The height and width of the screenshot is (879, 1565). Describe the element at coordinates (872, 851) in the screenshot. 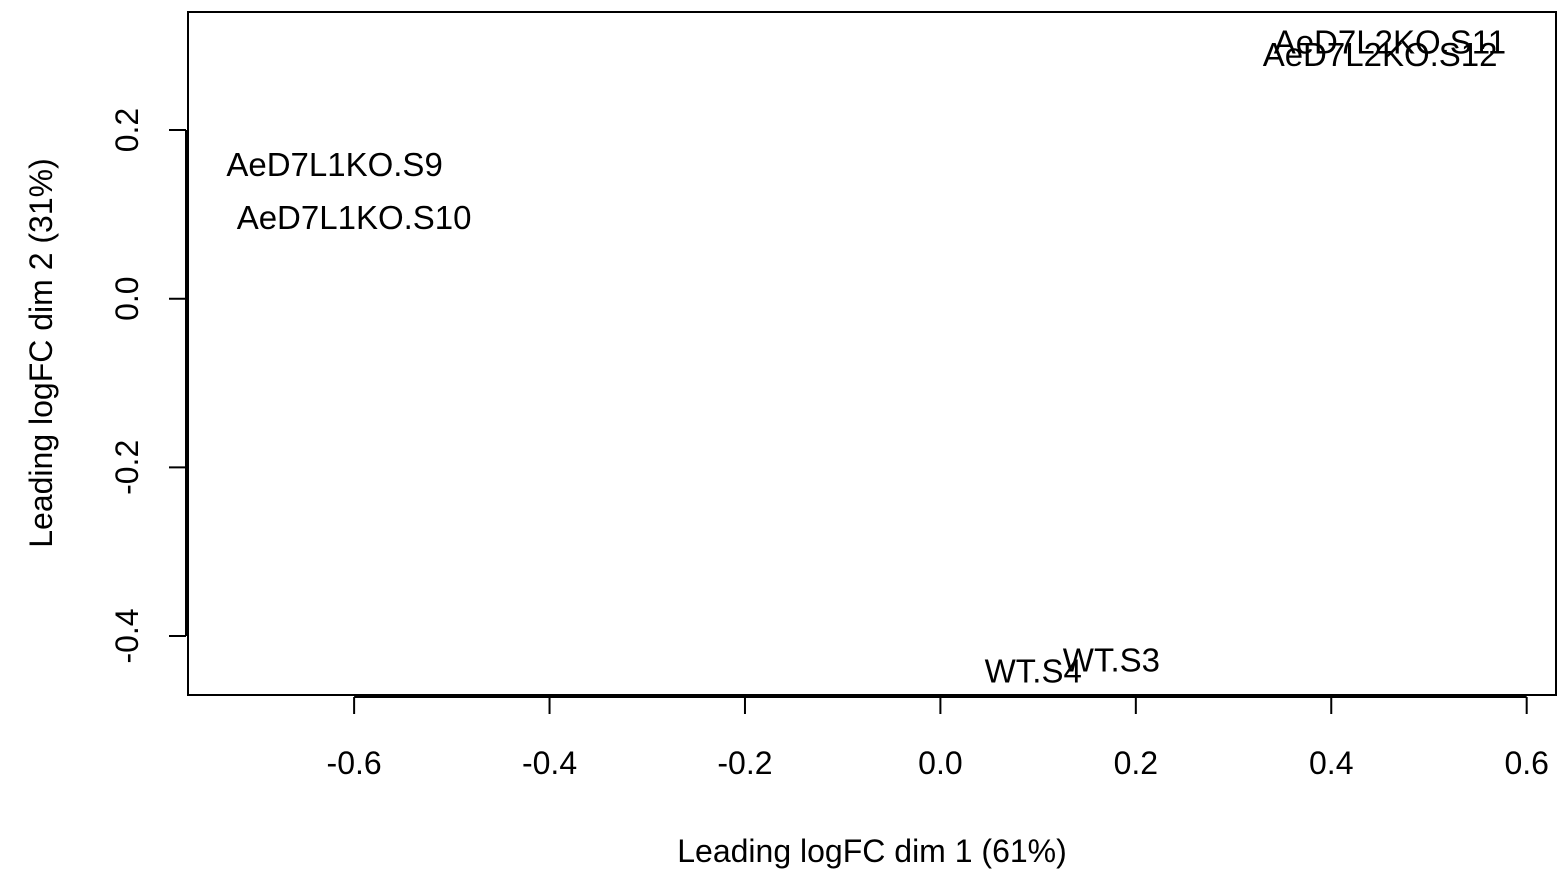

I see `x-axis-title: Leading logFC dim 1 (61%)` at that location.